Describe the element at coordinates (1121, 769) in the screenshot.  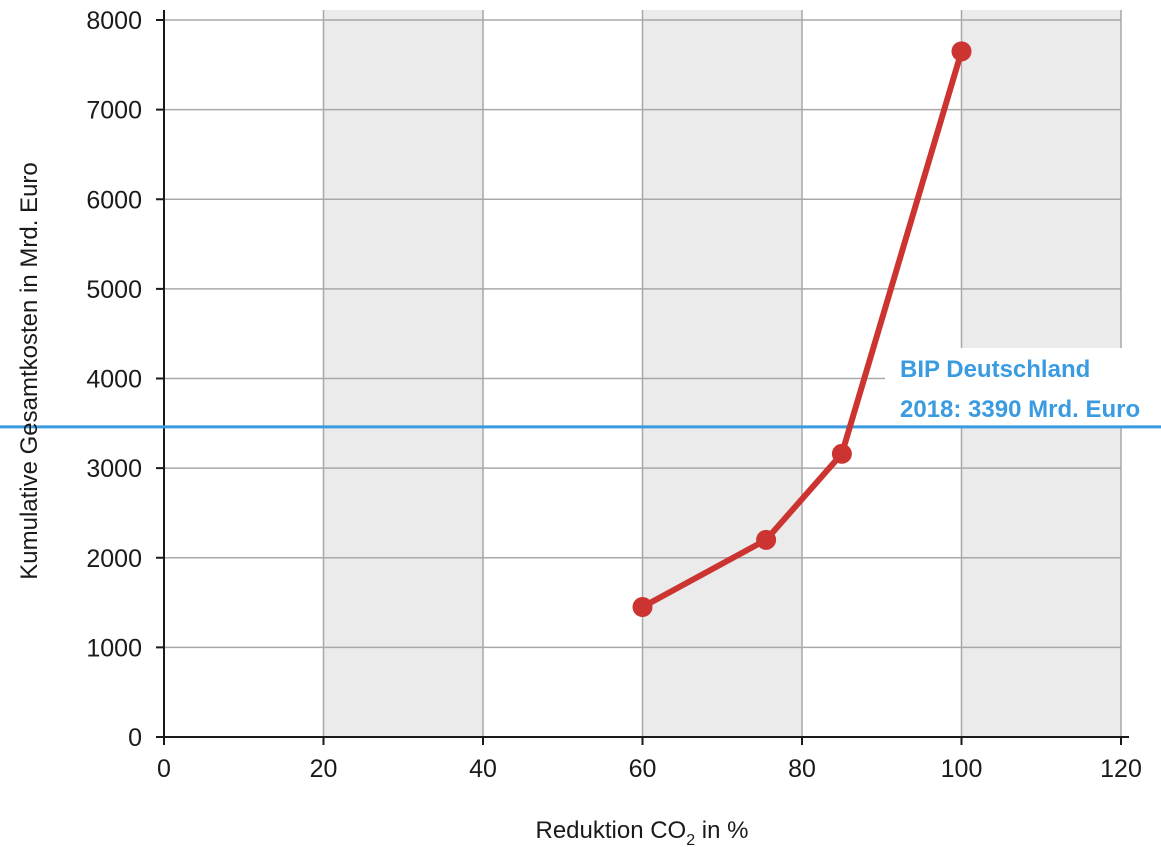
I see `x-tick-label: 120` at that location.